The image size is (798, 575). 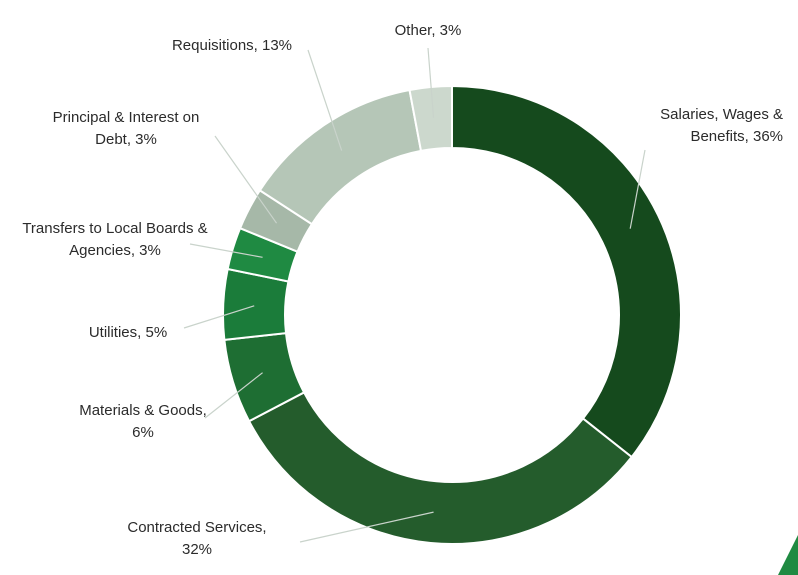 I want to click on slice-requisitions, so click(x=340, y=157).